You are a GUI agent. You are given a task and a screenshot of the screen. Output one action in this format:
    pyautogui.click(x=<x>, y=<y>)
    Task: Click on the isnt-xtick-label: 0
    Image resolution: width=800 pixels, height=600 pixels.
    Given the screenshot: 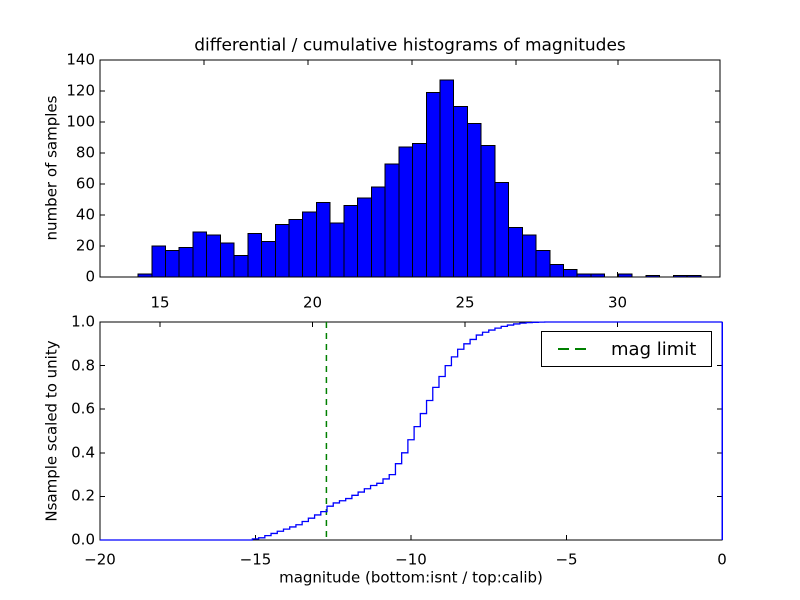 What is the action you would take?
    pyautogui.click(x=722, y=559)
    